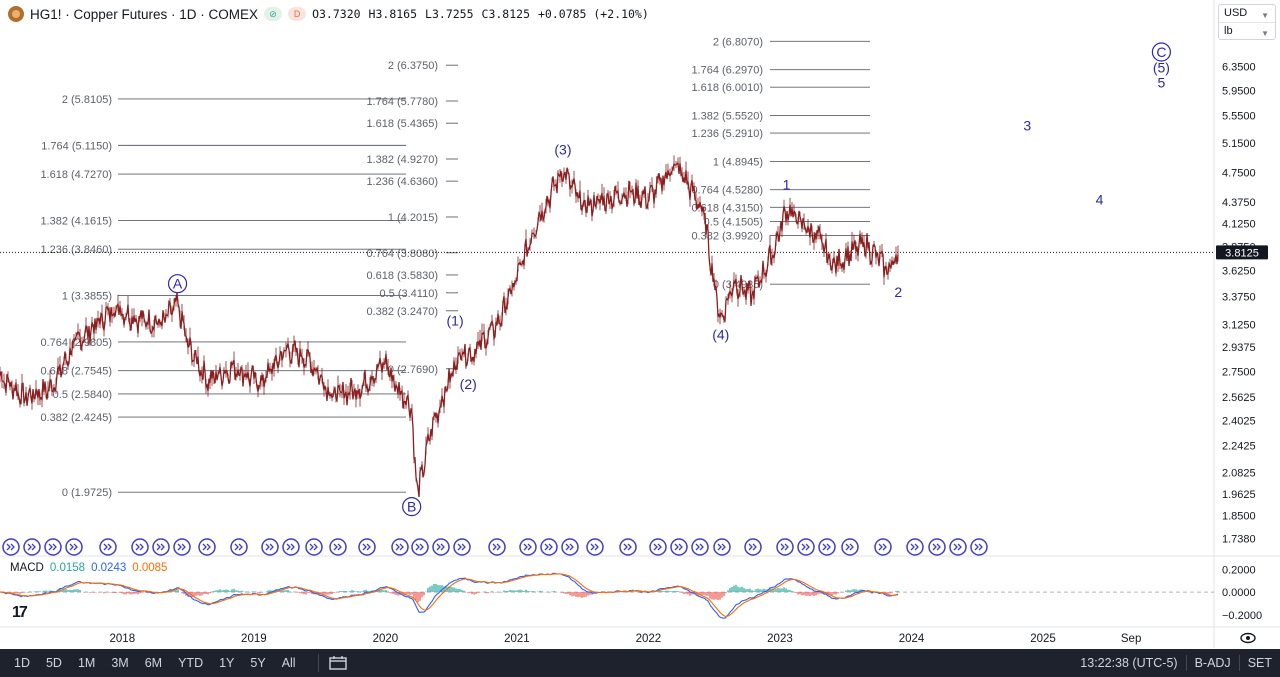  What do you see at coordinates (1161, 67) in the screenshot?
I see `wave-label: (5)` at bounding box center [1161, 67].